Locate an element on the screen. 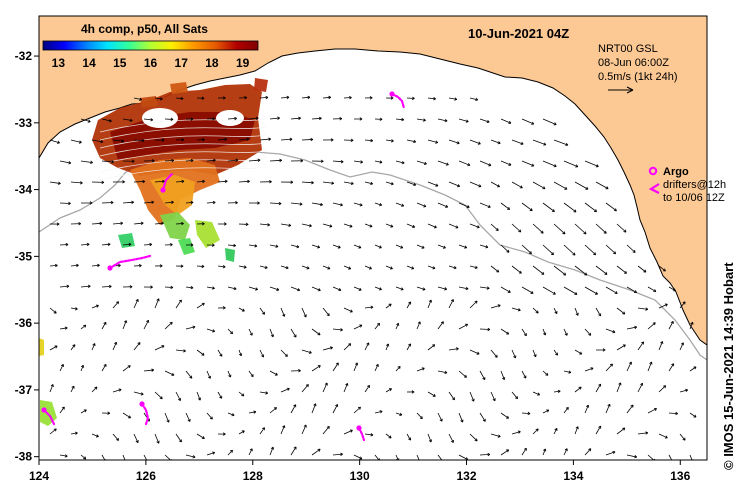 The width and height of the screenshot is (749, 501). velocity-scale: 0.5m/s (1kt 24h) is located at coordinates (637, 77).